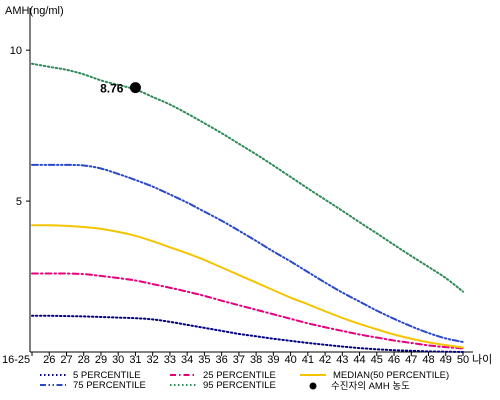  Describe the element at coordinates (222, 360) in the screenshot. I see `x-tick-label: 36` at that location.